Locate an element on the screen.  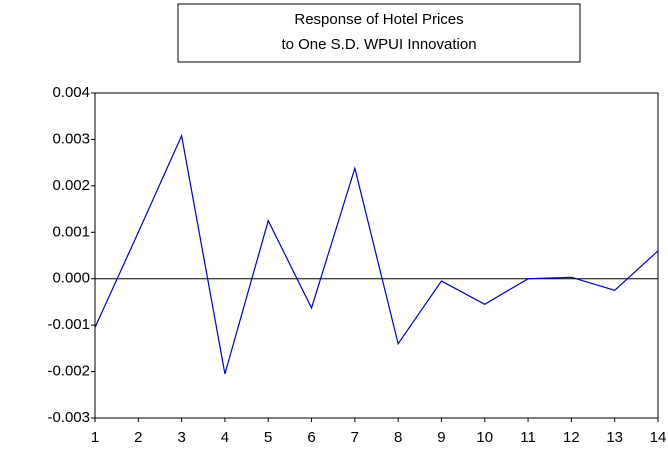
x-tick-label: 13 is located at coordinates (614, 437).